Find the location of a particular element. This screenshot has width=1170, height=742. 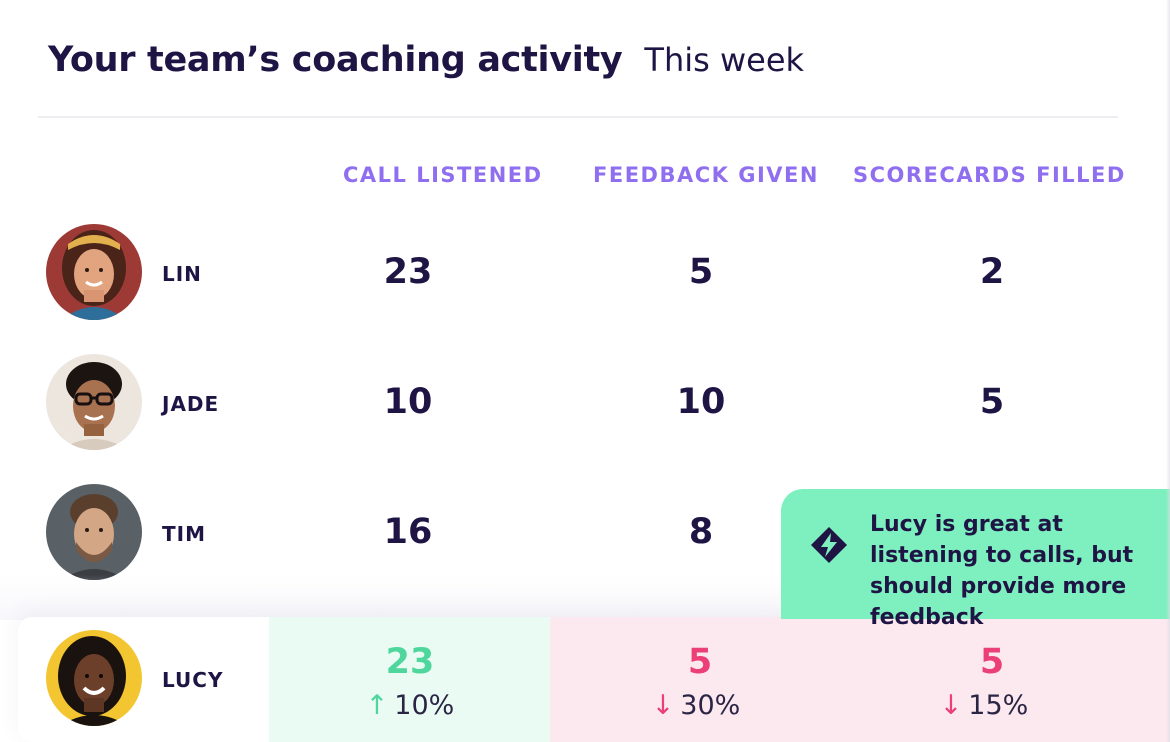

period-label: This week is located at coordinates (724, 60).